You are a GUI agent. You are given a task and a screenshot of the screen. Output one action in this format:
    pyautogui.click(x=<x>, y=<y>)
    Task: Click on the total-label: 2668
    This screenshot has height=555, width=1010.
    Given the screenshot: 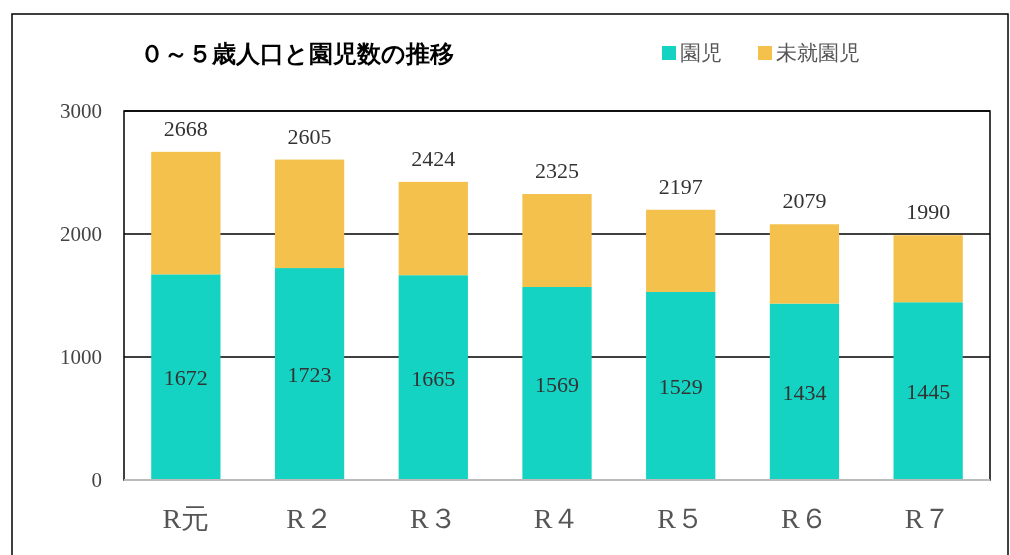 What is the action you would take?
    pyautogui.click(x=185, y=128)
    